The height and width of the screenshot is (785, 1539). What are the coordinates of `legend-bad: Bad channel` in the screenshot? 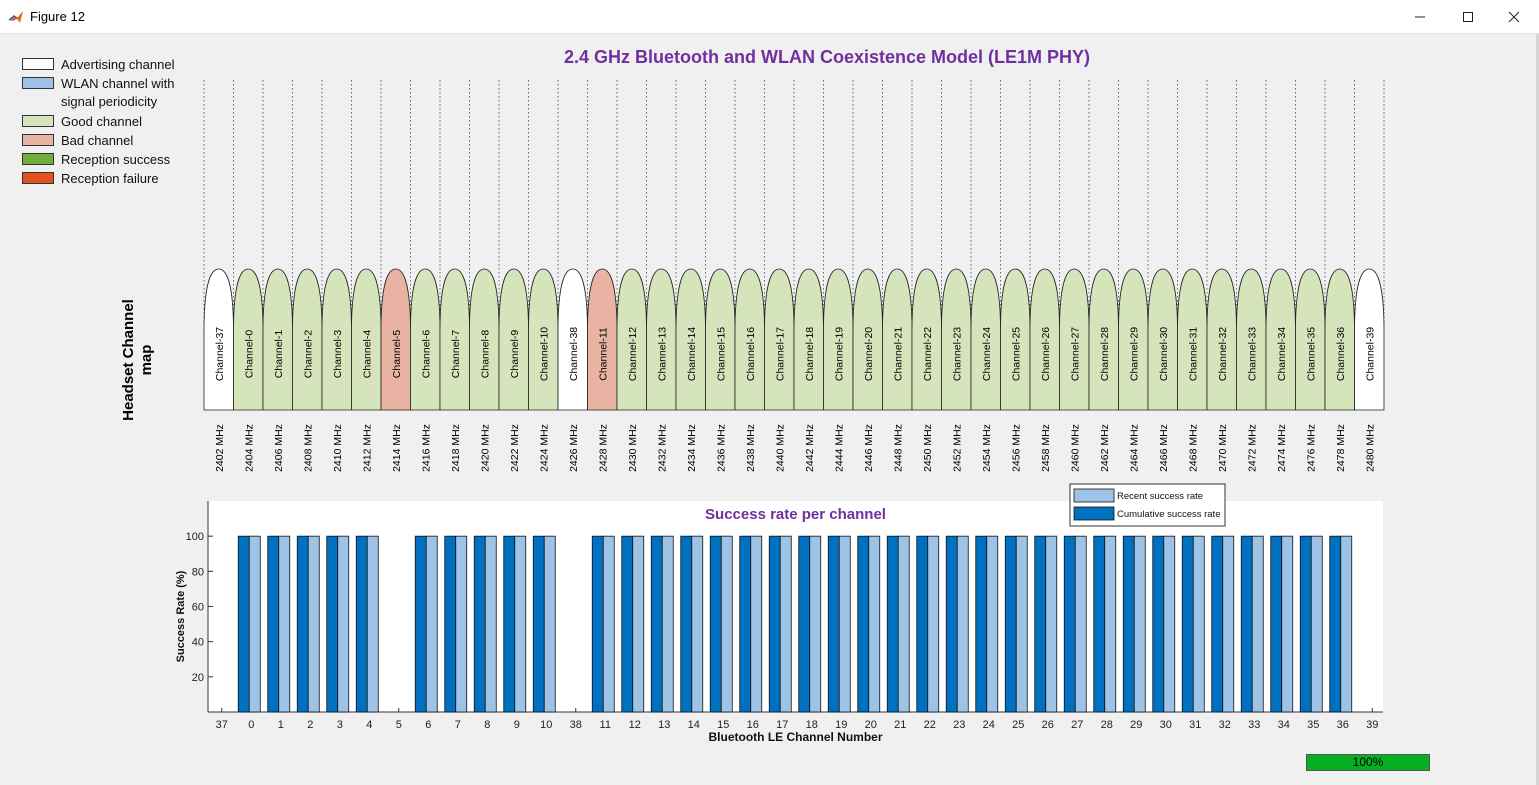 It's located at (112, 140).